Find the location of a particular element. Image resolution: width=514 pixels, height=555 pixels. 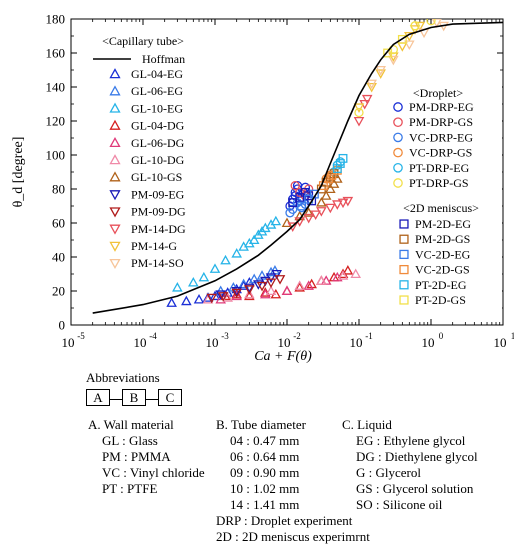

series-pm-14-so is located at coordinates (407, 54).